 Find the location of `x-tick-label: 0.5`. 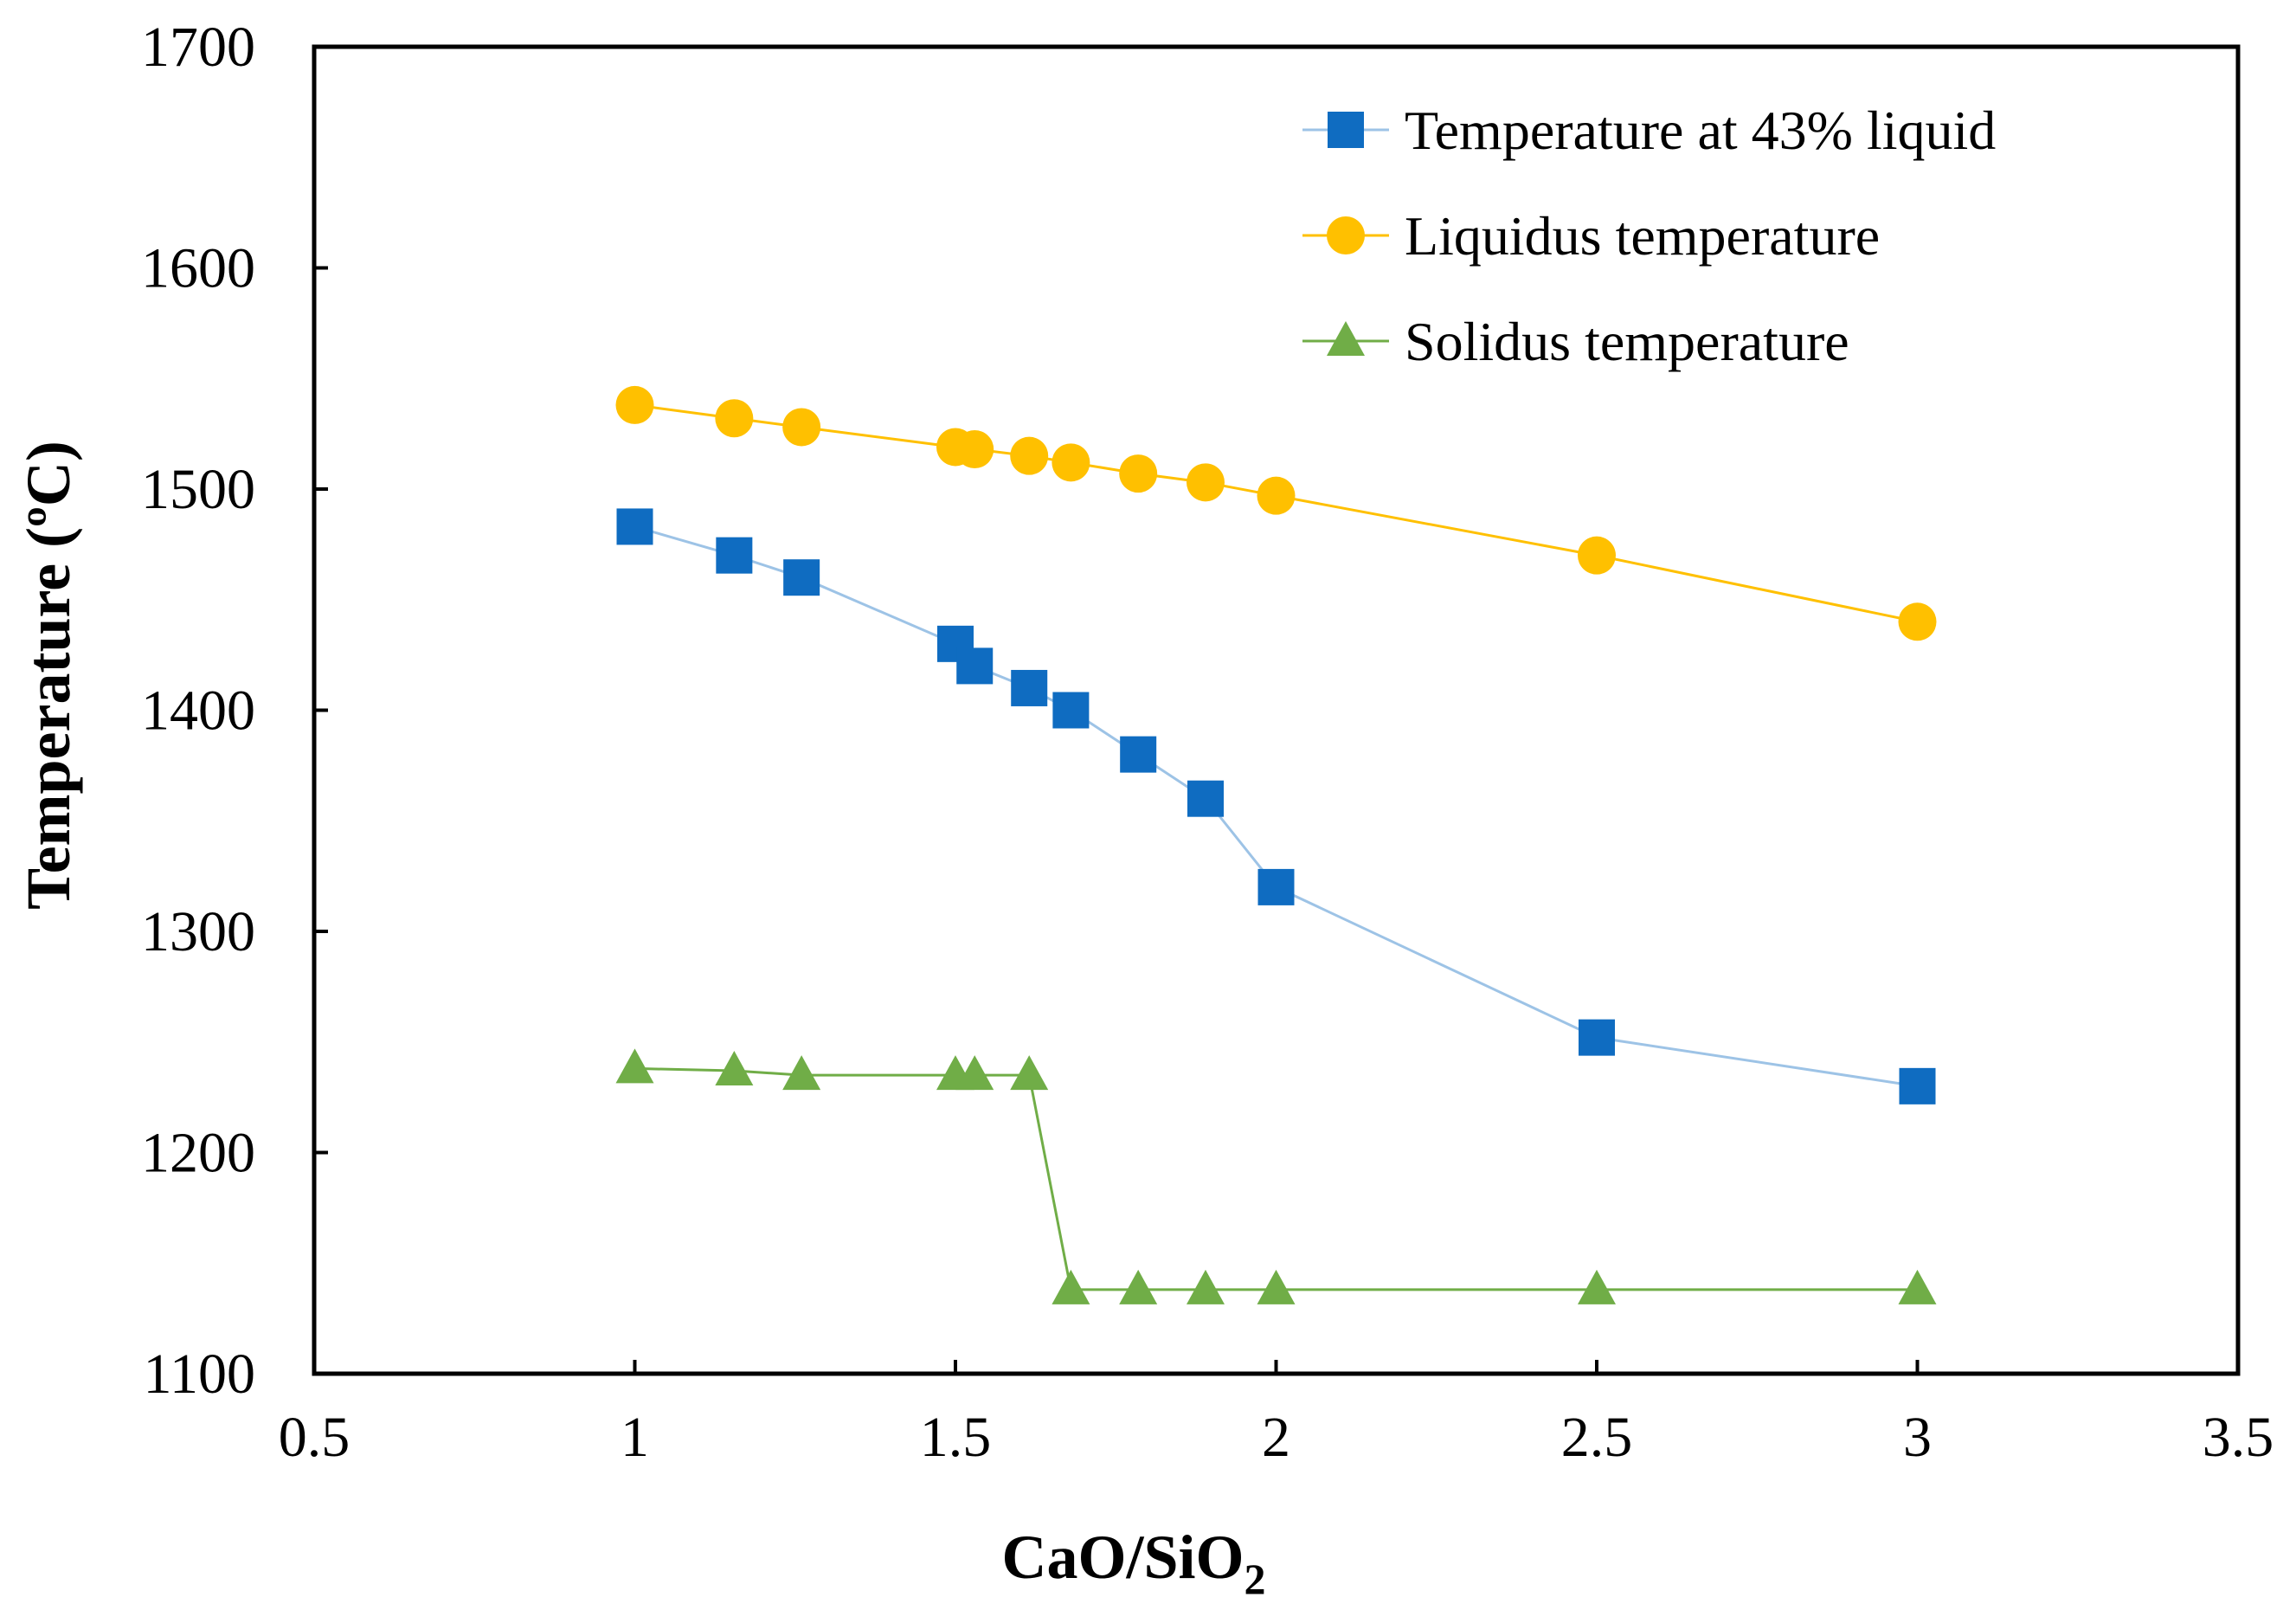

x-tick-label: 0.5 is located at coordinates (315, 1437).